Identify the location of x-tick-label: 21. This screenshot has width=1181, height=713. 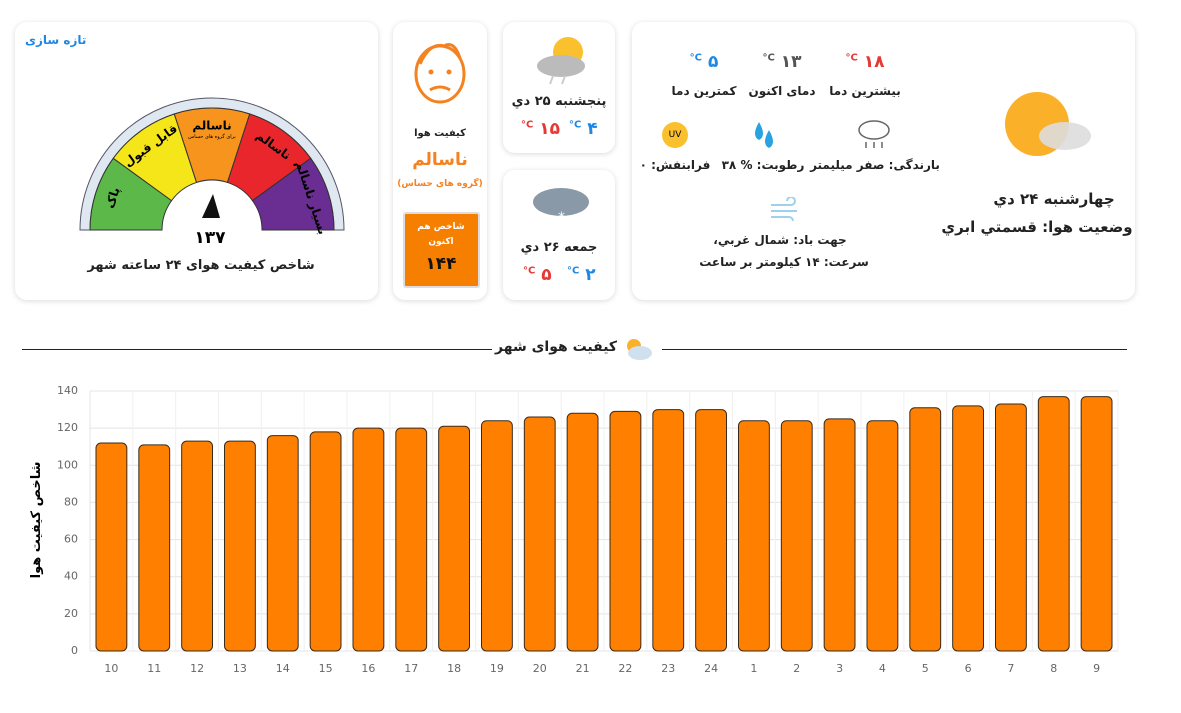
(583, 668).